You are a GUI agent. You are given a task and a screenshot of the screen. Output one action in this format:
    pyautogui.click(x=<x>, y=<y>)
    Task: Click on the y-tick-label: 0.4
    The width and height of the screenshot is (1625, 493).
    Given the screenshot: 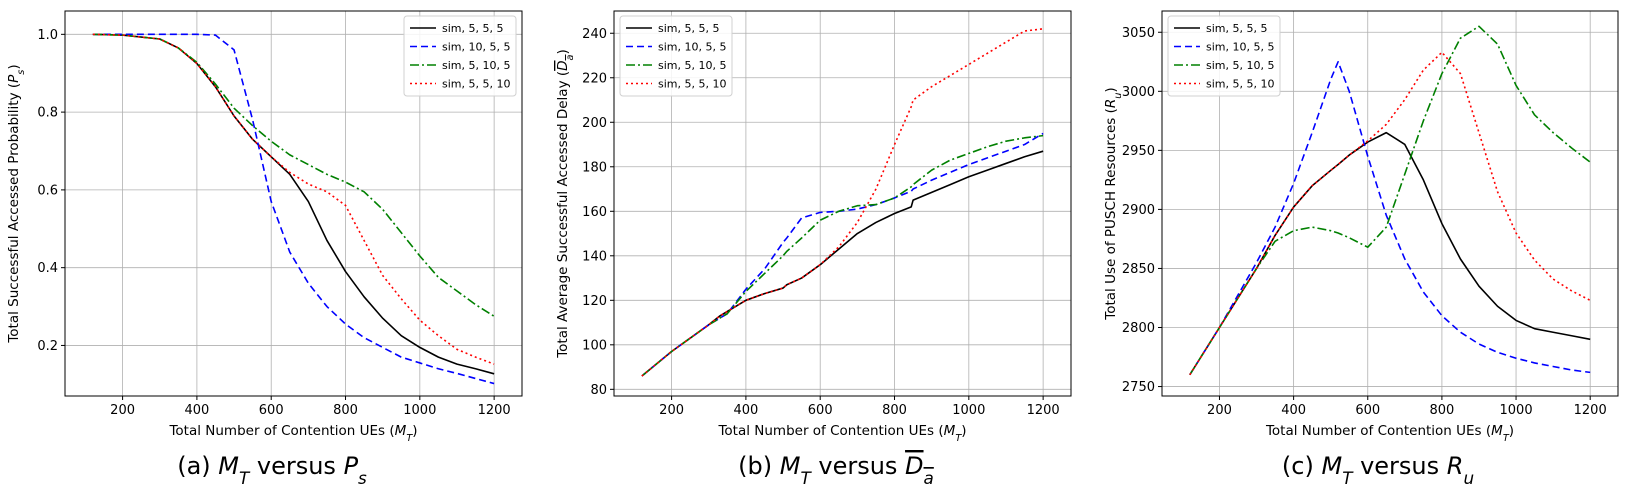 What is the action you would take?
    pyautogui.click(x=47, y=268)
    